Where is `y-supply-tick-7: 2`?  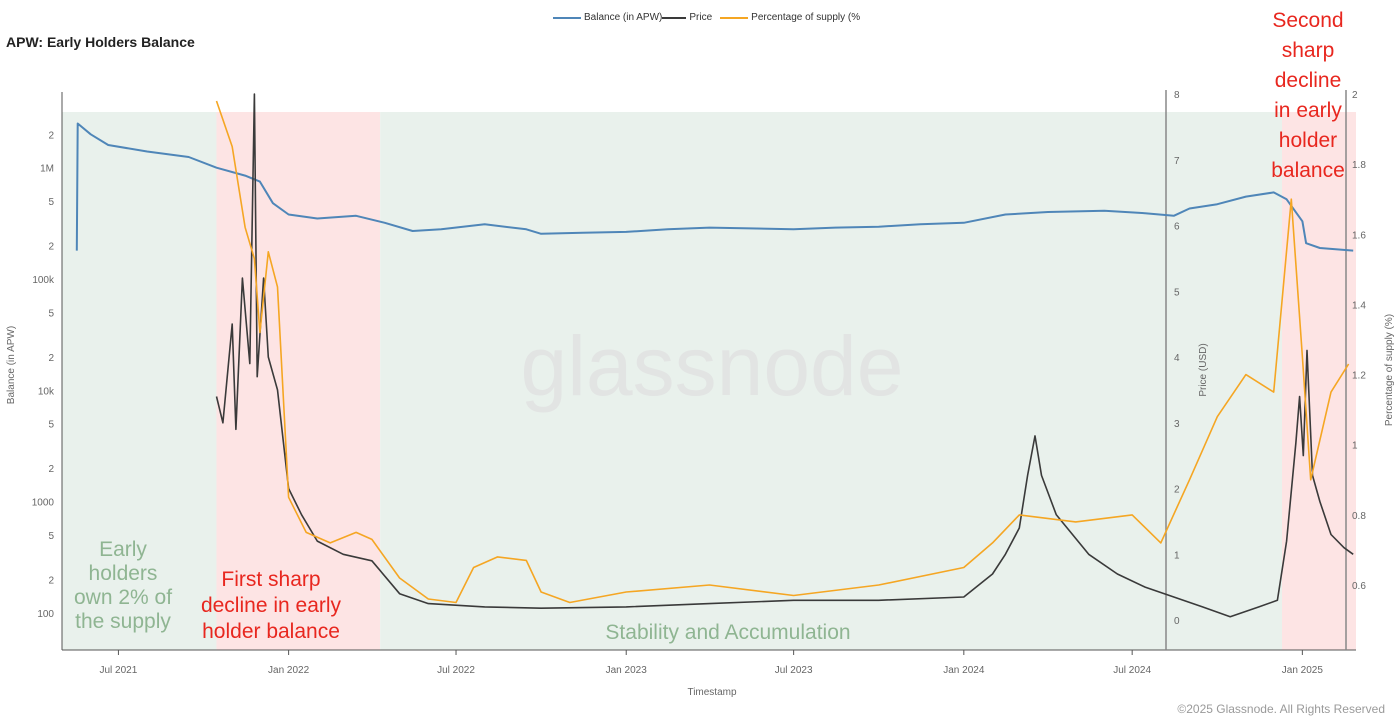
y-supply-tick-7: 2 is located at coordinates (1355, 95).